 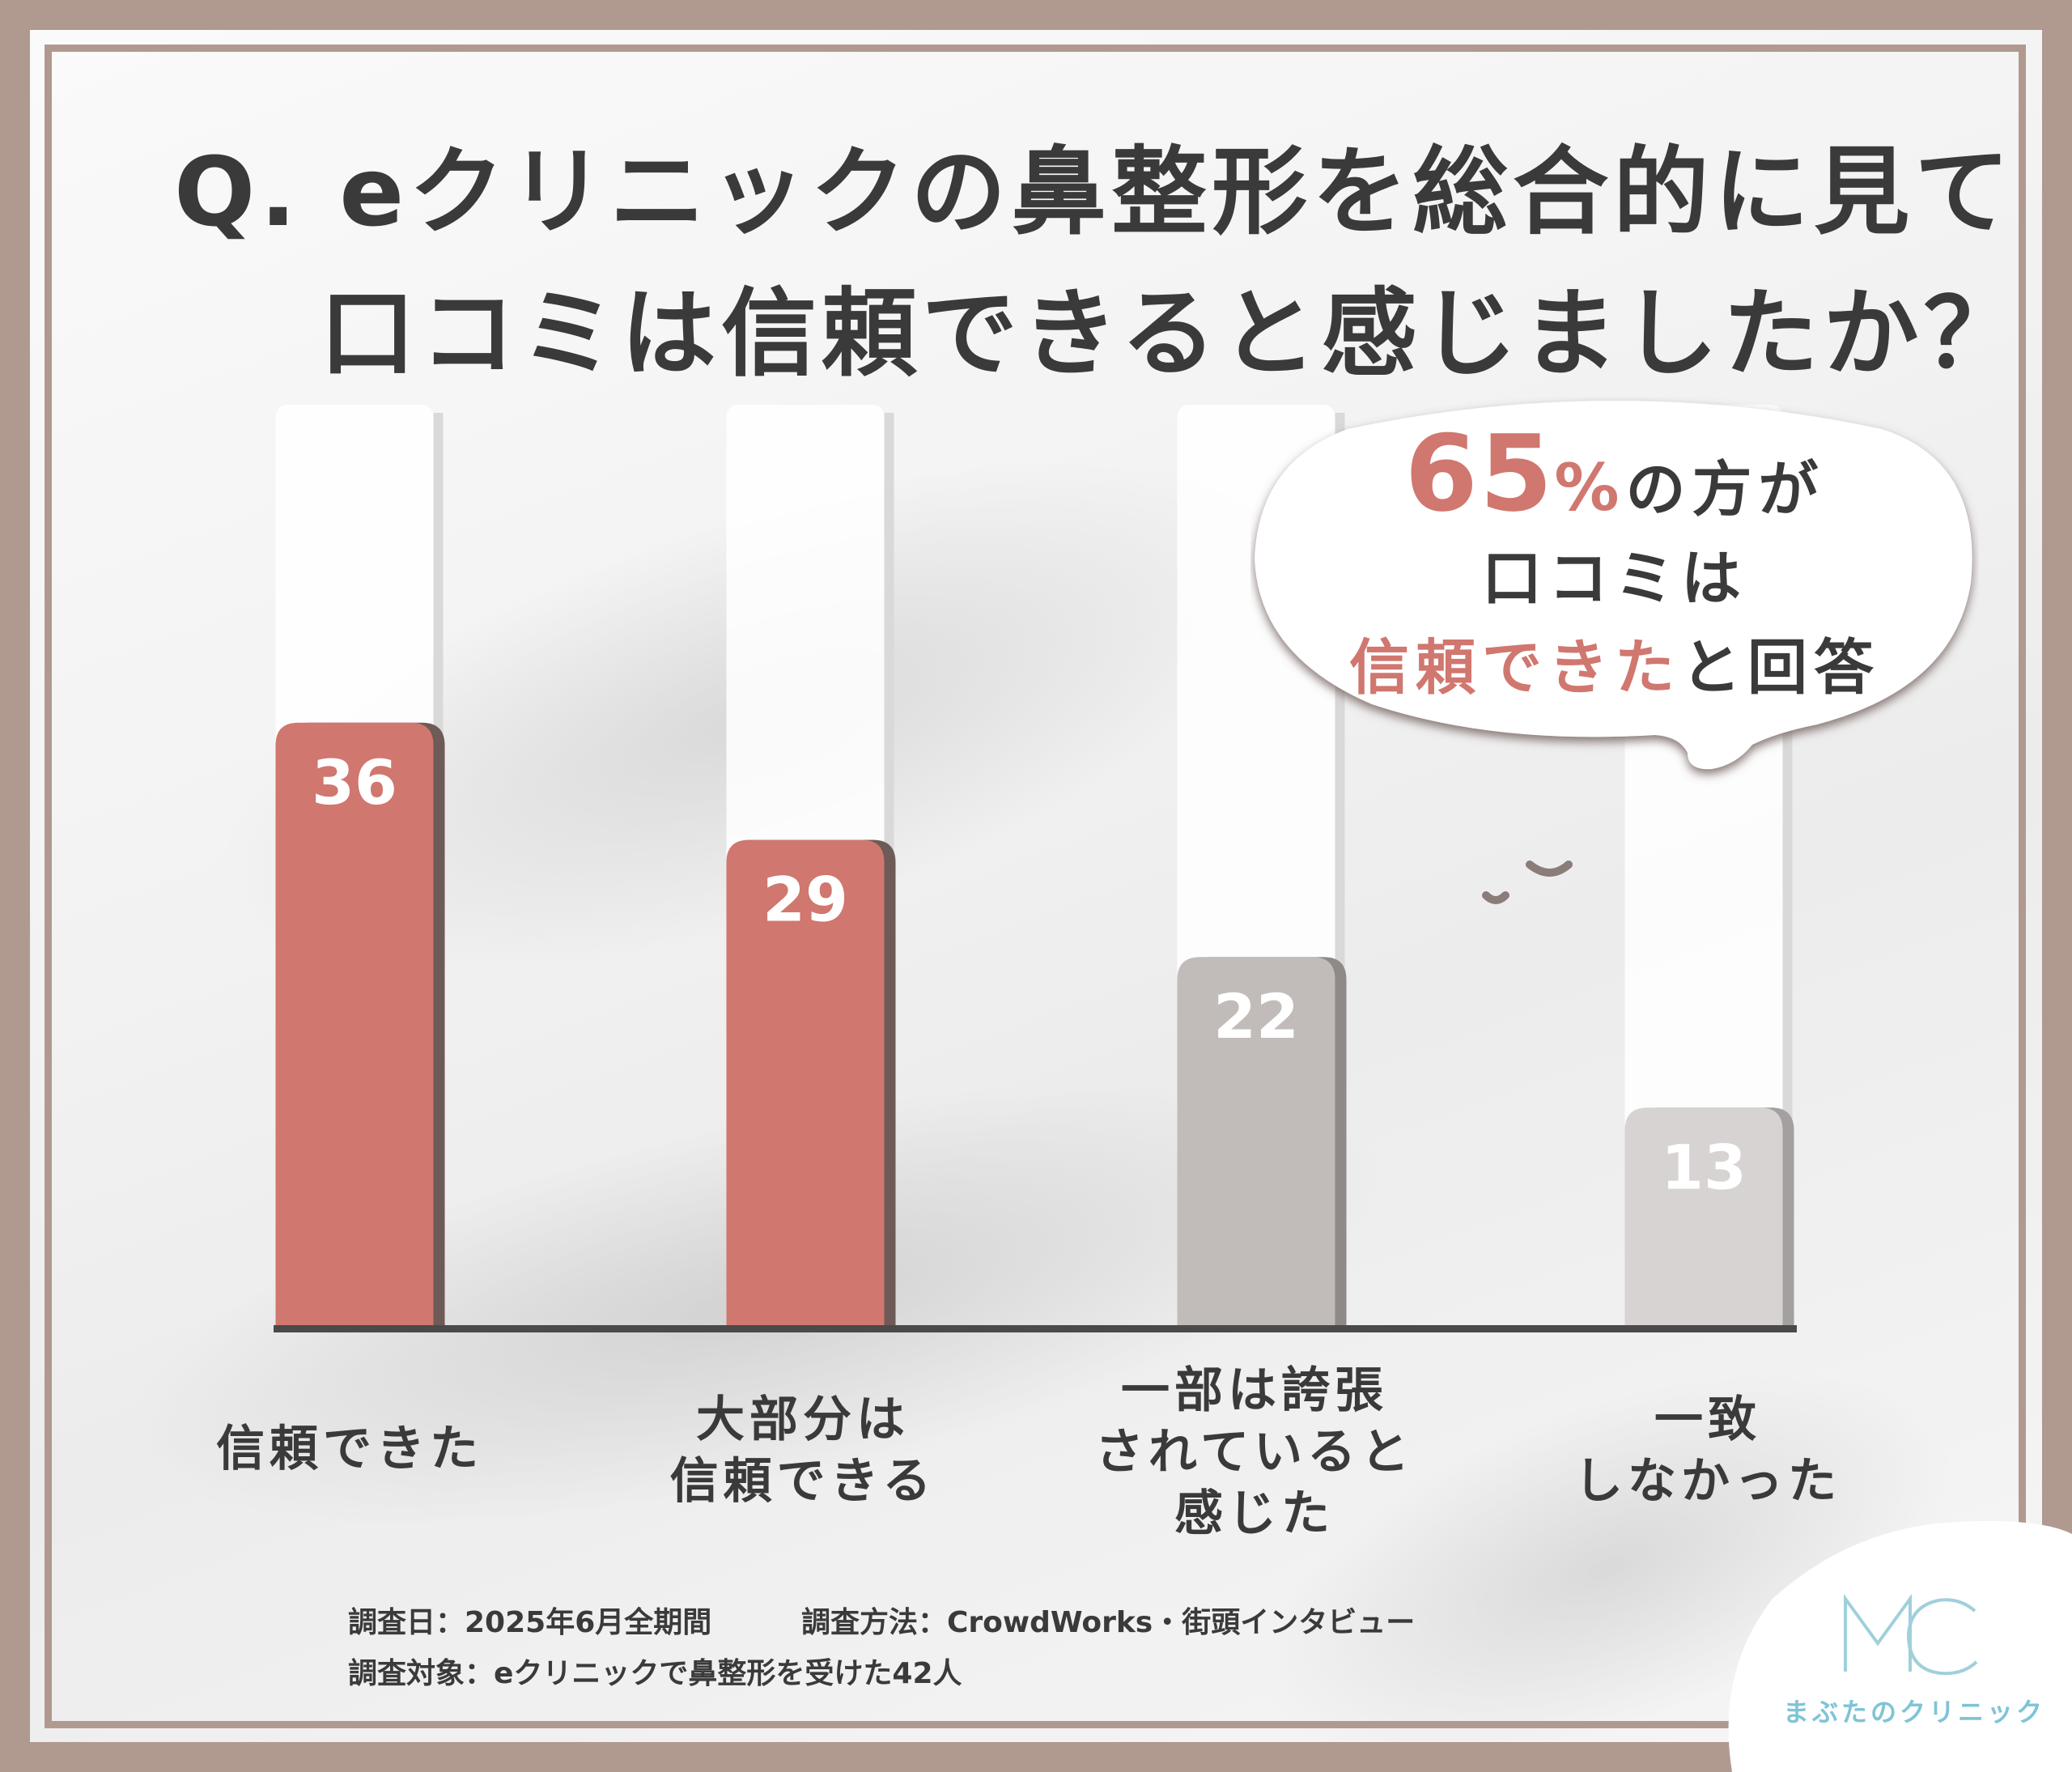 What do you see at coordinates (1479, 474) in the screenshot?
I see `callout-percent: 65` at bounding box center [1479, 474].